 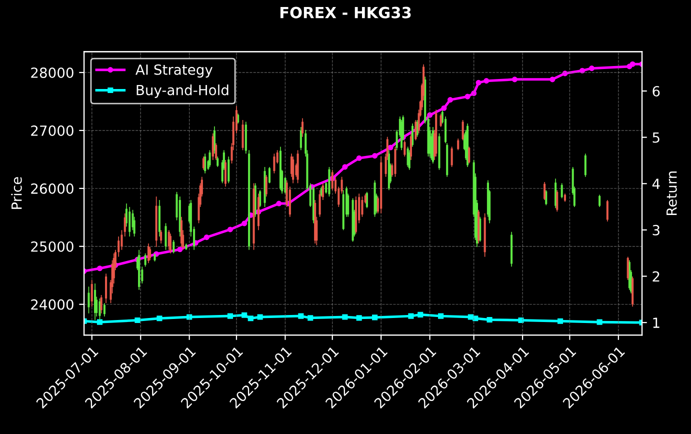 I want to click on y2-tick-label: 1, so click(x=656, y=323).